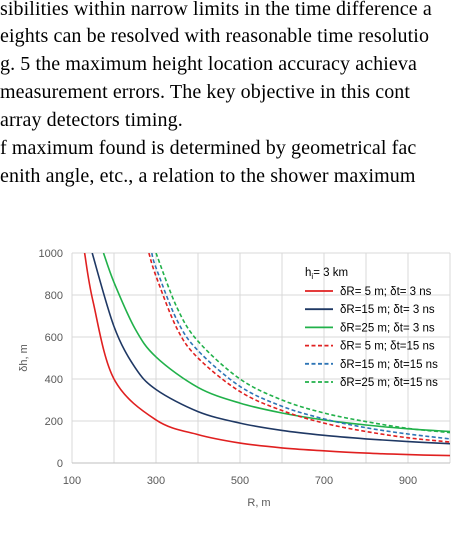 The height and width of the screenshot is (540, 474). What do you see at coordinates (326, 274) in the screenshot?
I see `legend-title: hi= 3 km` at bounding box center [326, 274].